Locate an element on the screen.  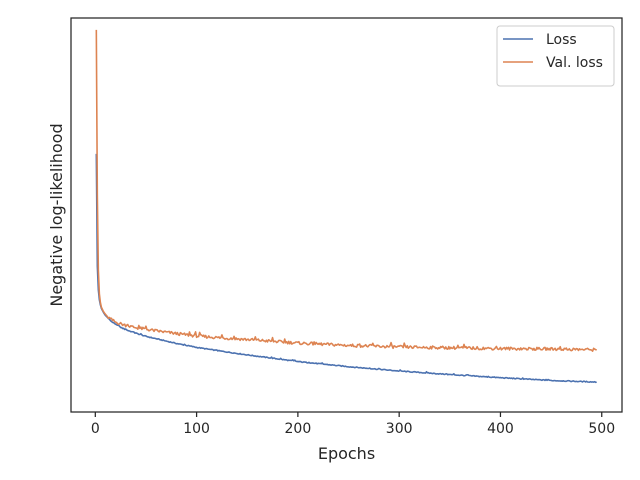
x-axis-ticks: 0 100 200 300 400 500 is located at coordinates (353, 424).